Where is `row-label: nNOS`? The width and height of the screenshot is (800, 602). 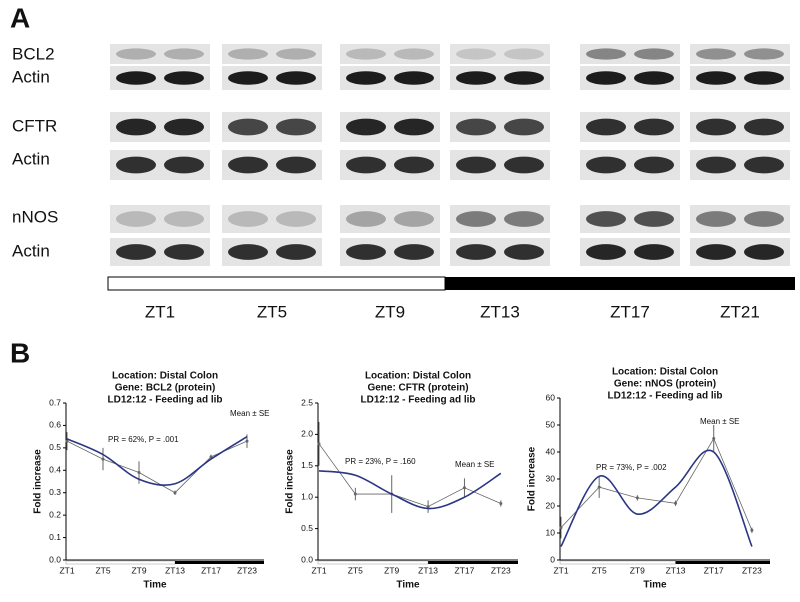 row-label: nNOS is located at coordinates (35, 216).